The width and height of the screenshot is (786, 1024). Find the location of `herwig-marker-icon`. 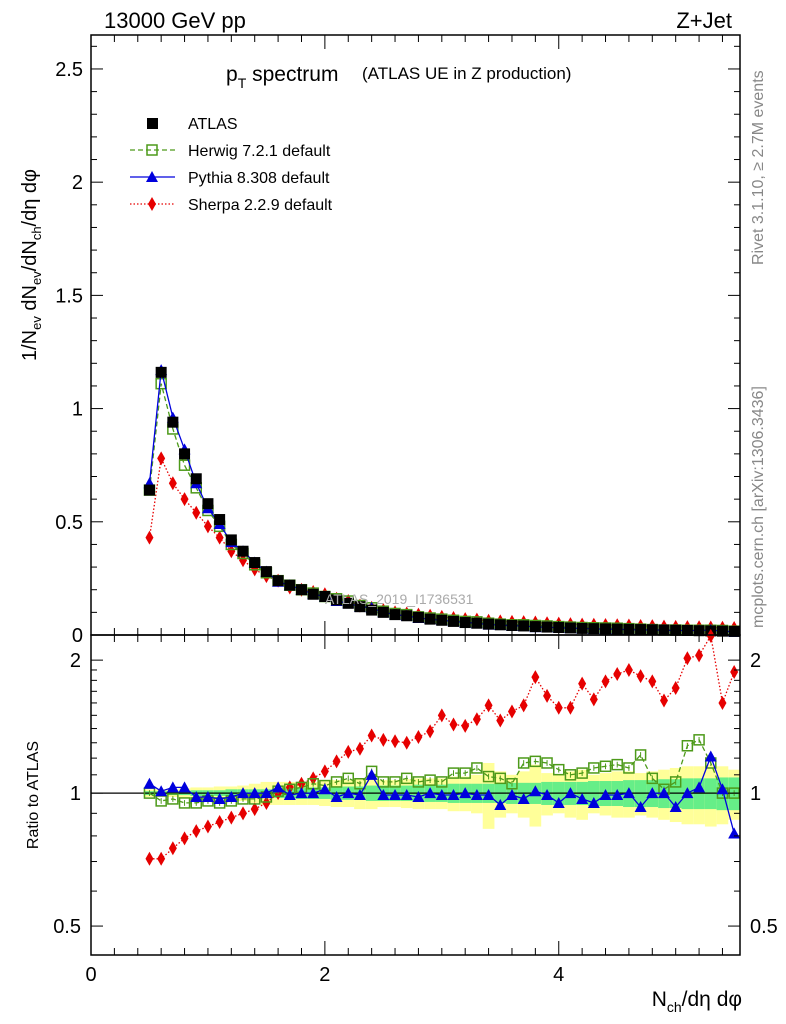

herwig-marker-icon is located at coordinates (152, 150).